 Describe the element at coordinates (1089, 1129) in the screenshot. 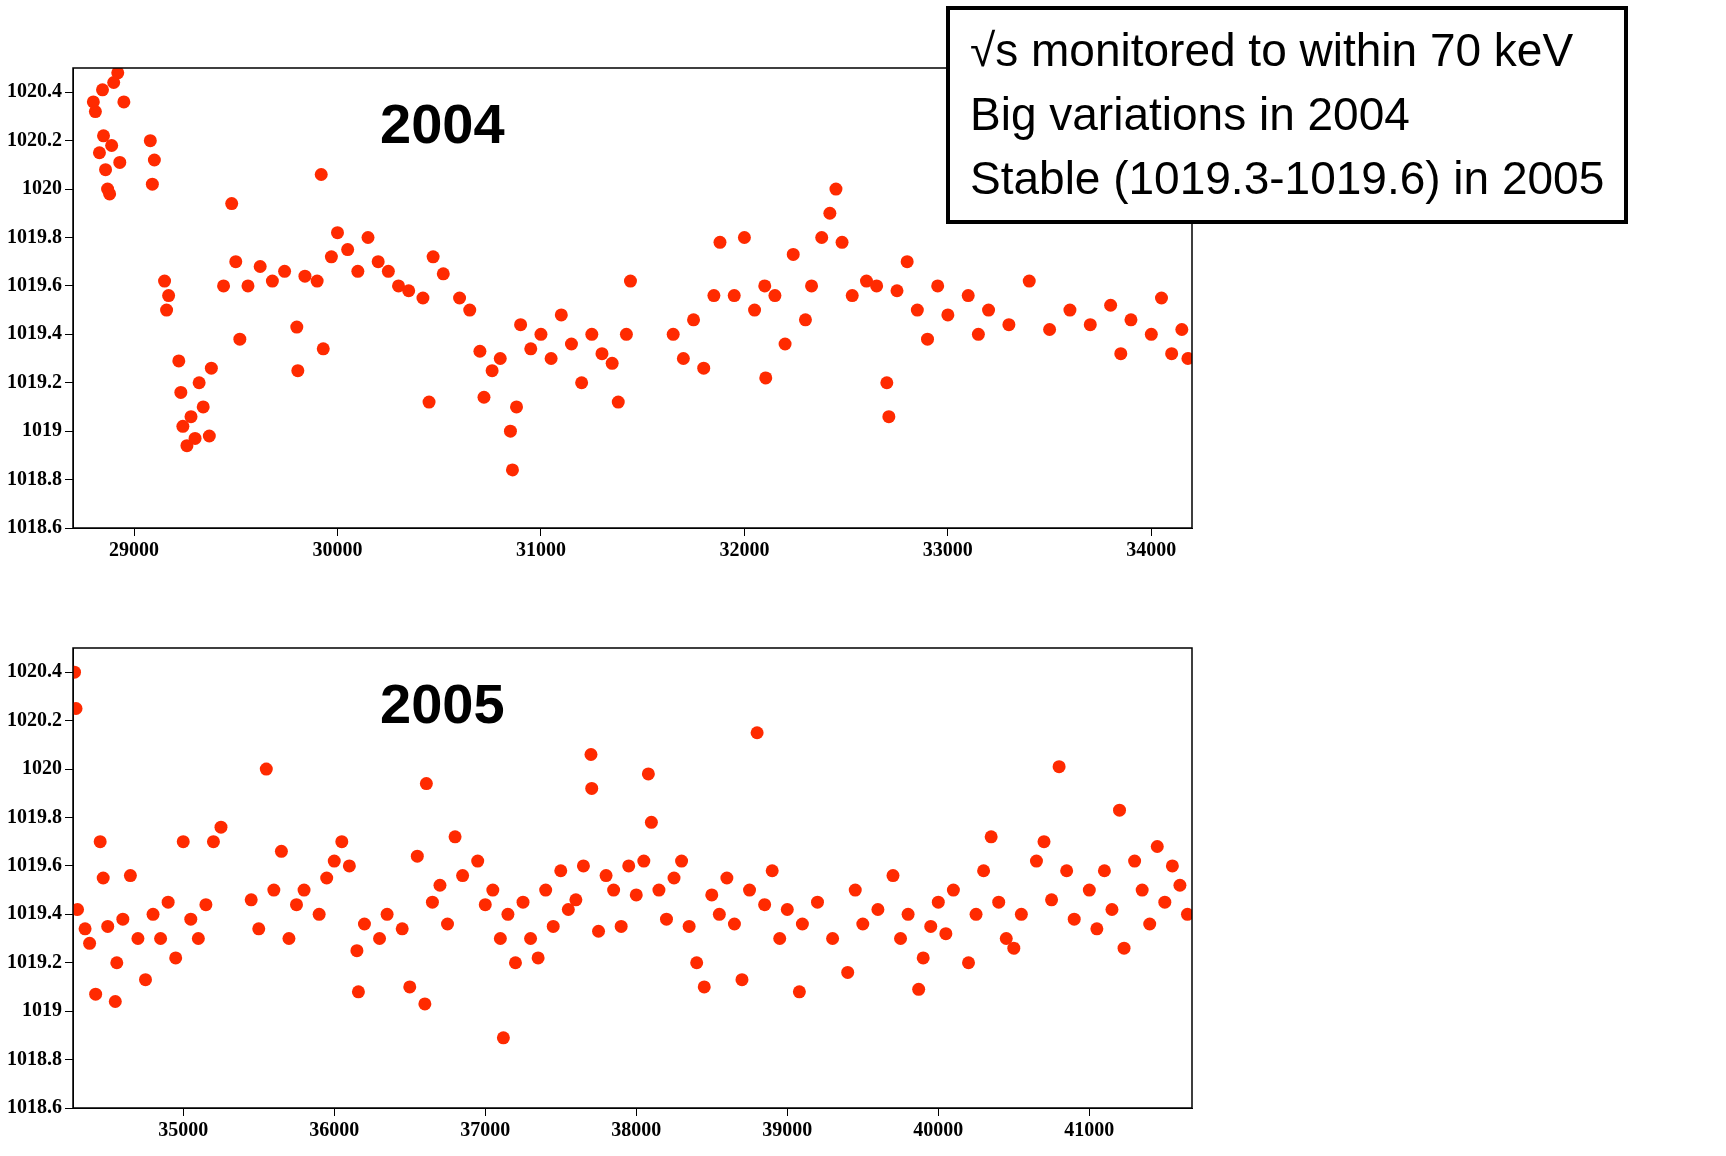

I see `x-tick-label: 41000` at that location.